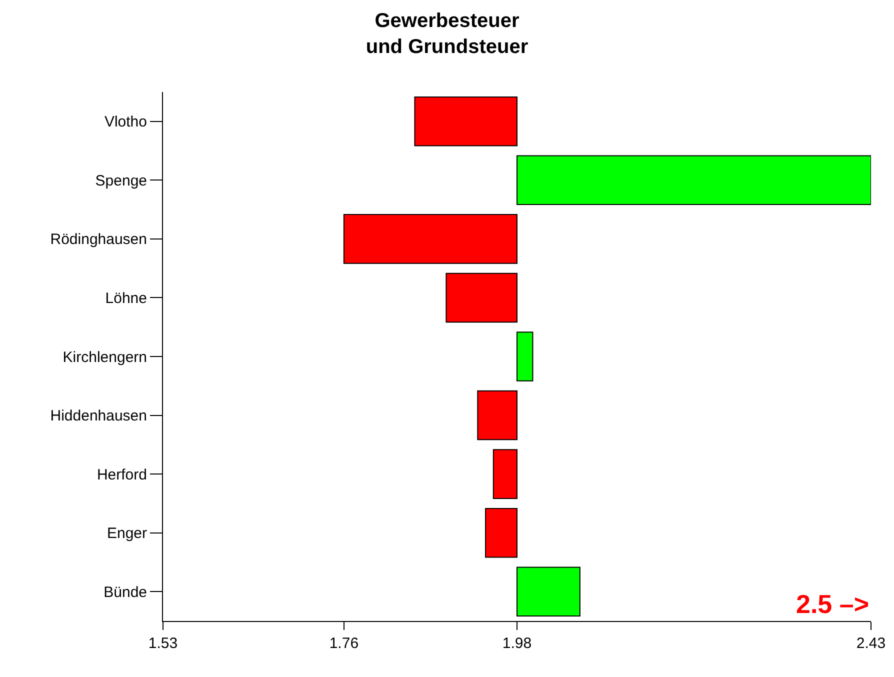 This screenshot has width=894, height=677. What do you see at coordinates (125, 592) in the screenshot?
I see `y-tick-label: Bünde` at bounding box center [125, 592].